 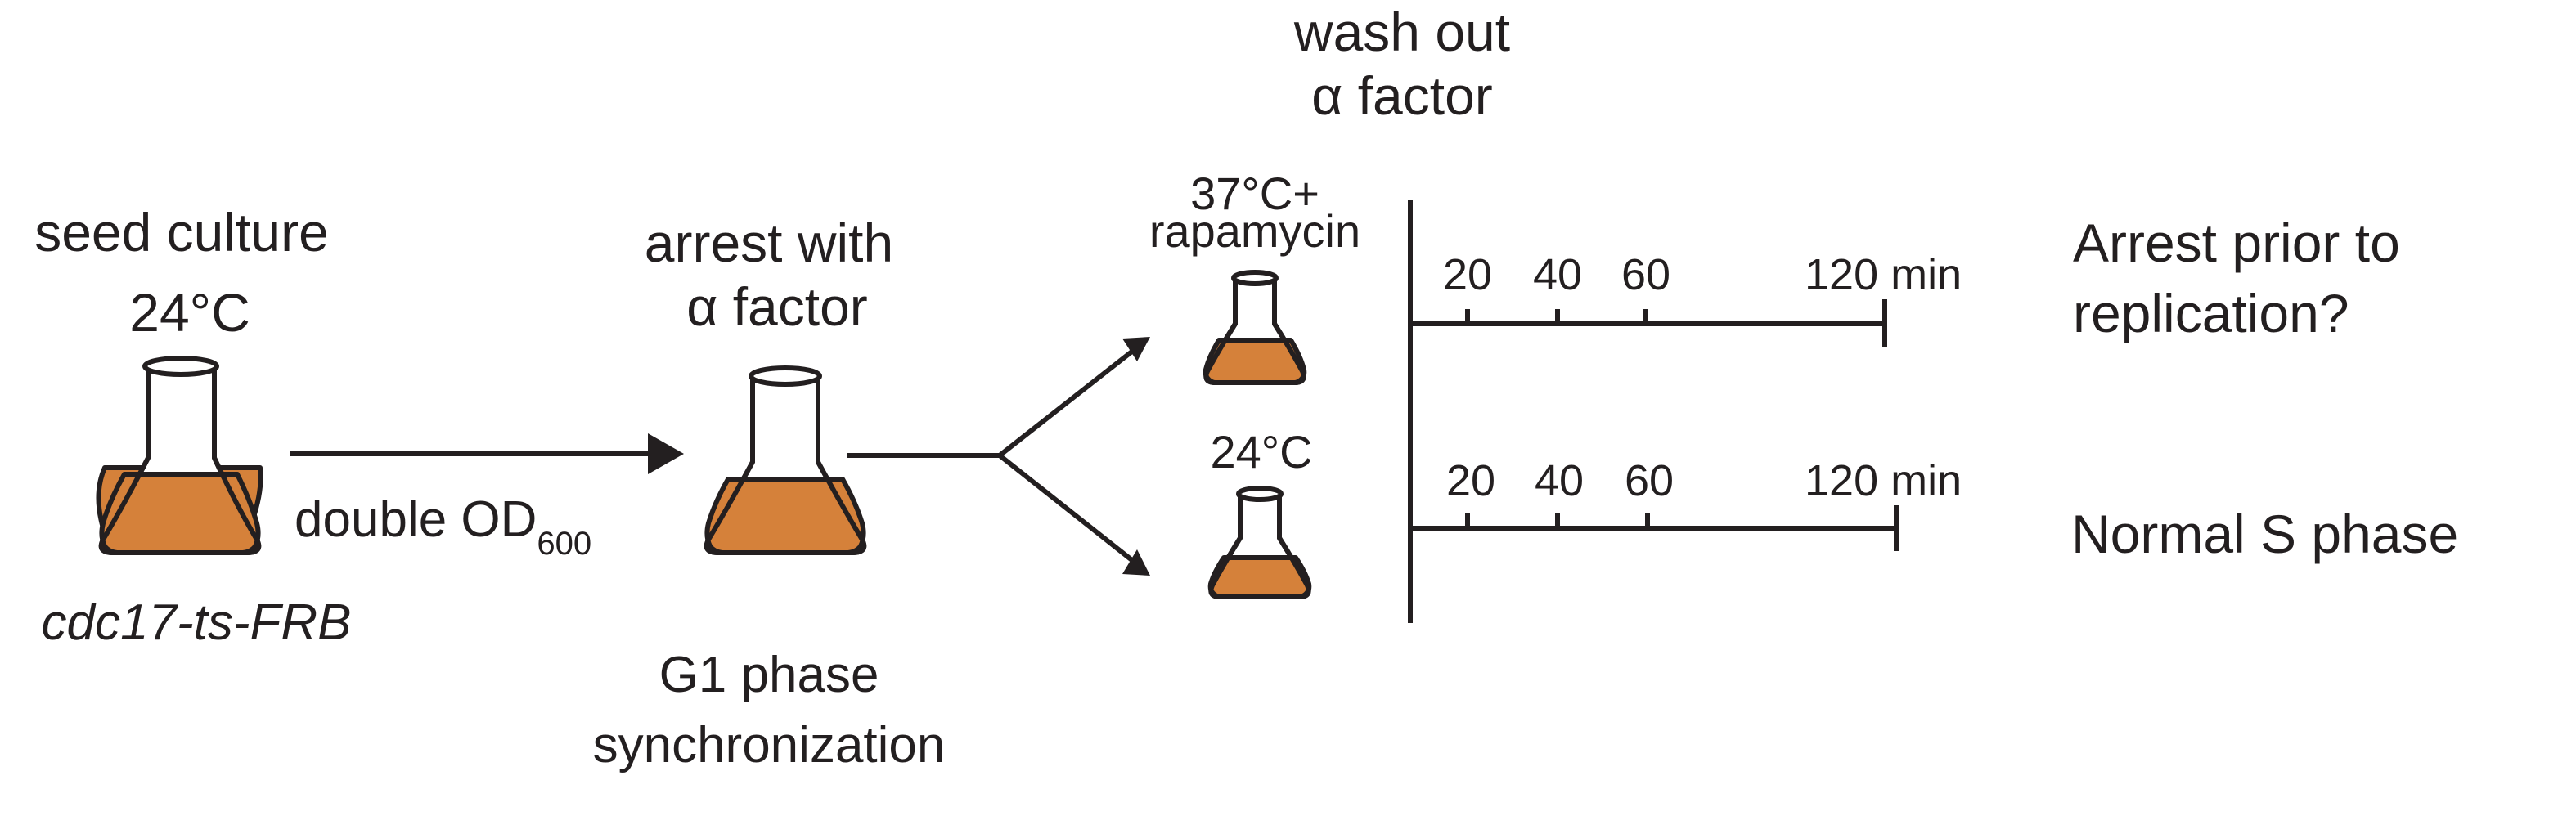 I want to click on timeline2-tick-120: 120 min, so click(x=1884, y=481).